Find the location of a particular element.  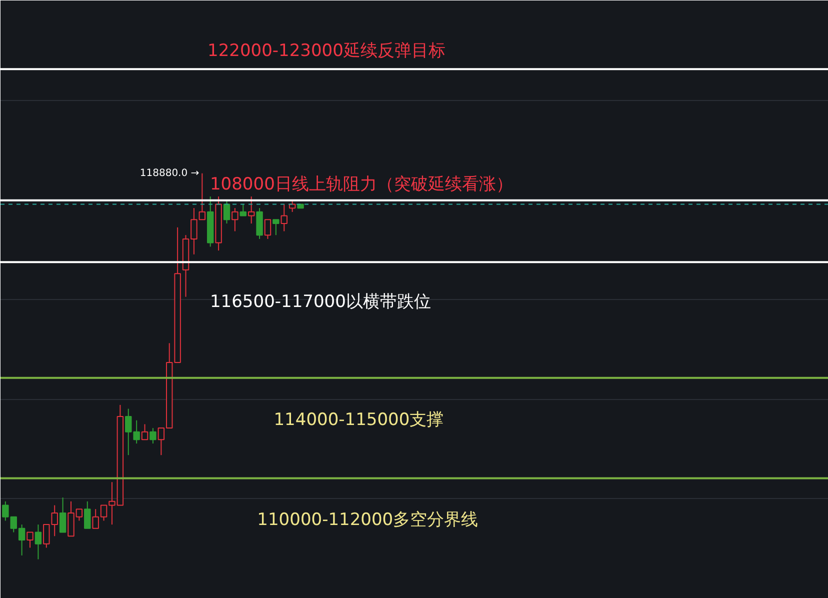

ref-line-label: 122000-123000延续反弹目标 is located at coordinates (327, 51).